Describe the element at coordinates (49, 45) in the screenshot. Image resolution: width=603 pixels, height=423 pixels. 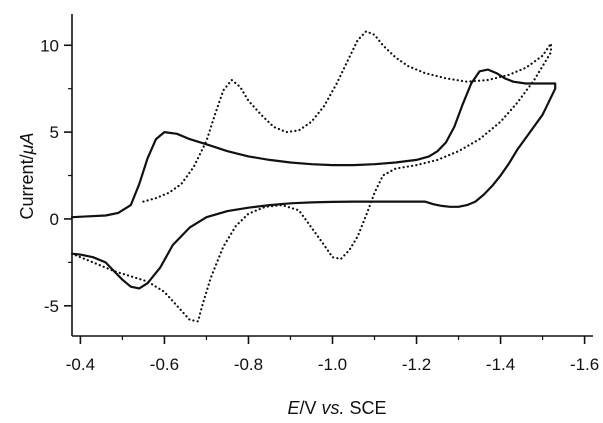
I see `y-tick-label: 10` at that location.